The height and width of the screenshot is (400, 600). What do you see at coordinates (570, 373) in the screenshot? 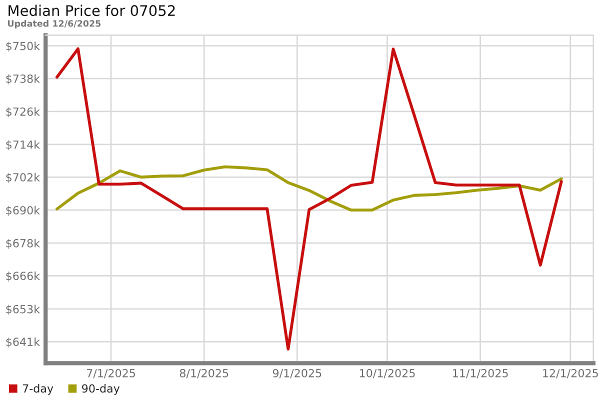
I see `x-tick-label: 12/1/2025` at bounding box center [570, 373].